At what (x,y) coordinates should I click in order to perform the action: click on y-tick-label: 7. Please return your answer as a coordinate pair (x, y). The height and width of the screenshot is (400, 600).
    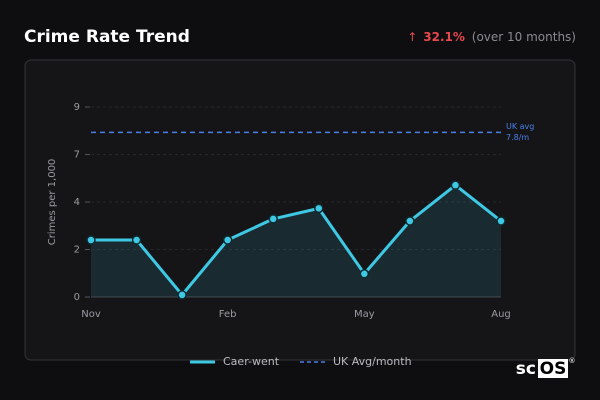
    Looking at the image, I should click on (77, 155).